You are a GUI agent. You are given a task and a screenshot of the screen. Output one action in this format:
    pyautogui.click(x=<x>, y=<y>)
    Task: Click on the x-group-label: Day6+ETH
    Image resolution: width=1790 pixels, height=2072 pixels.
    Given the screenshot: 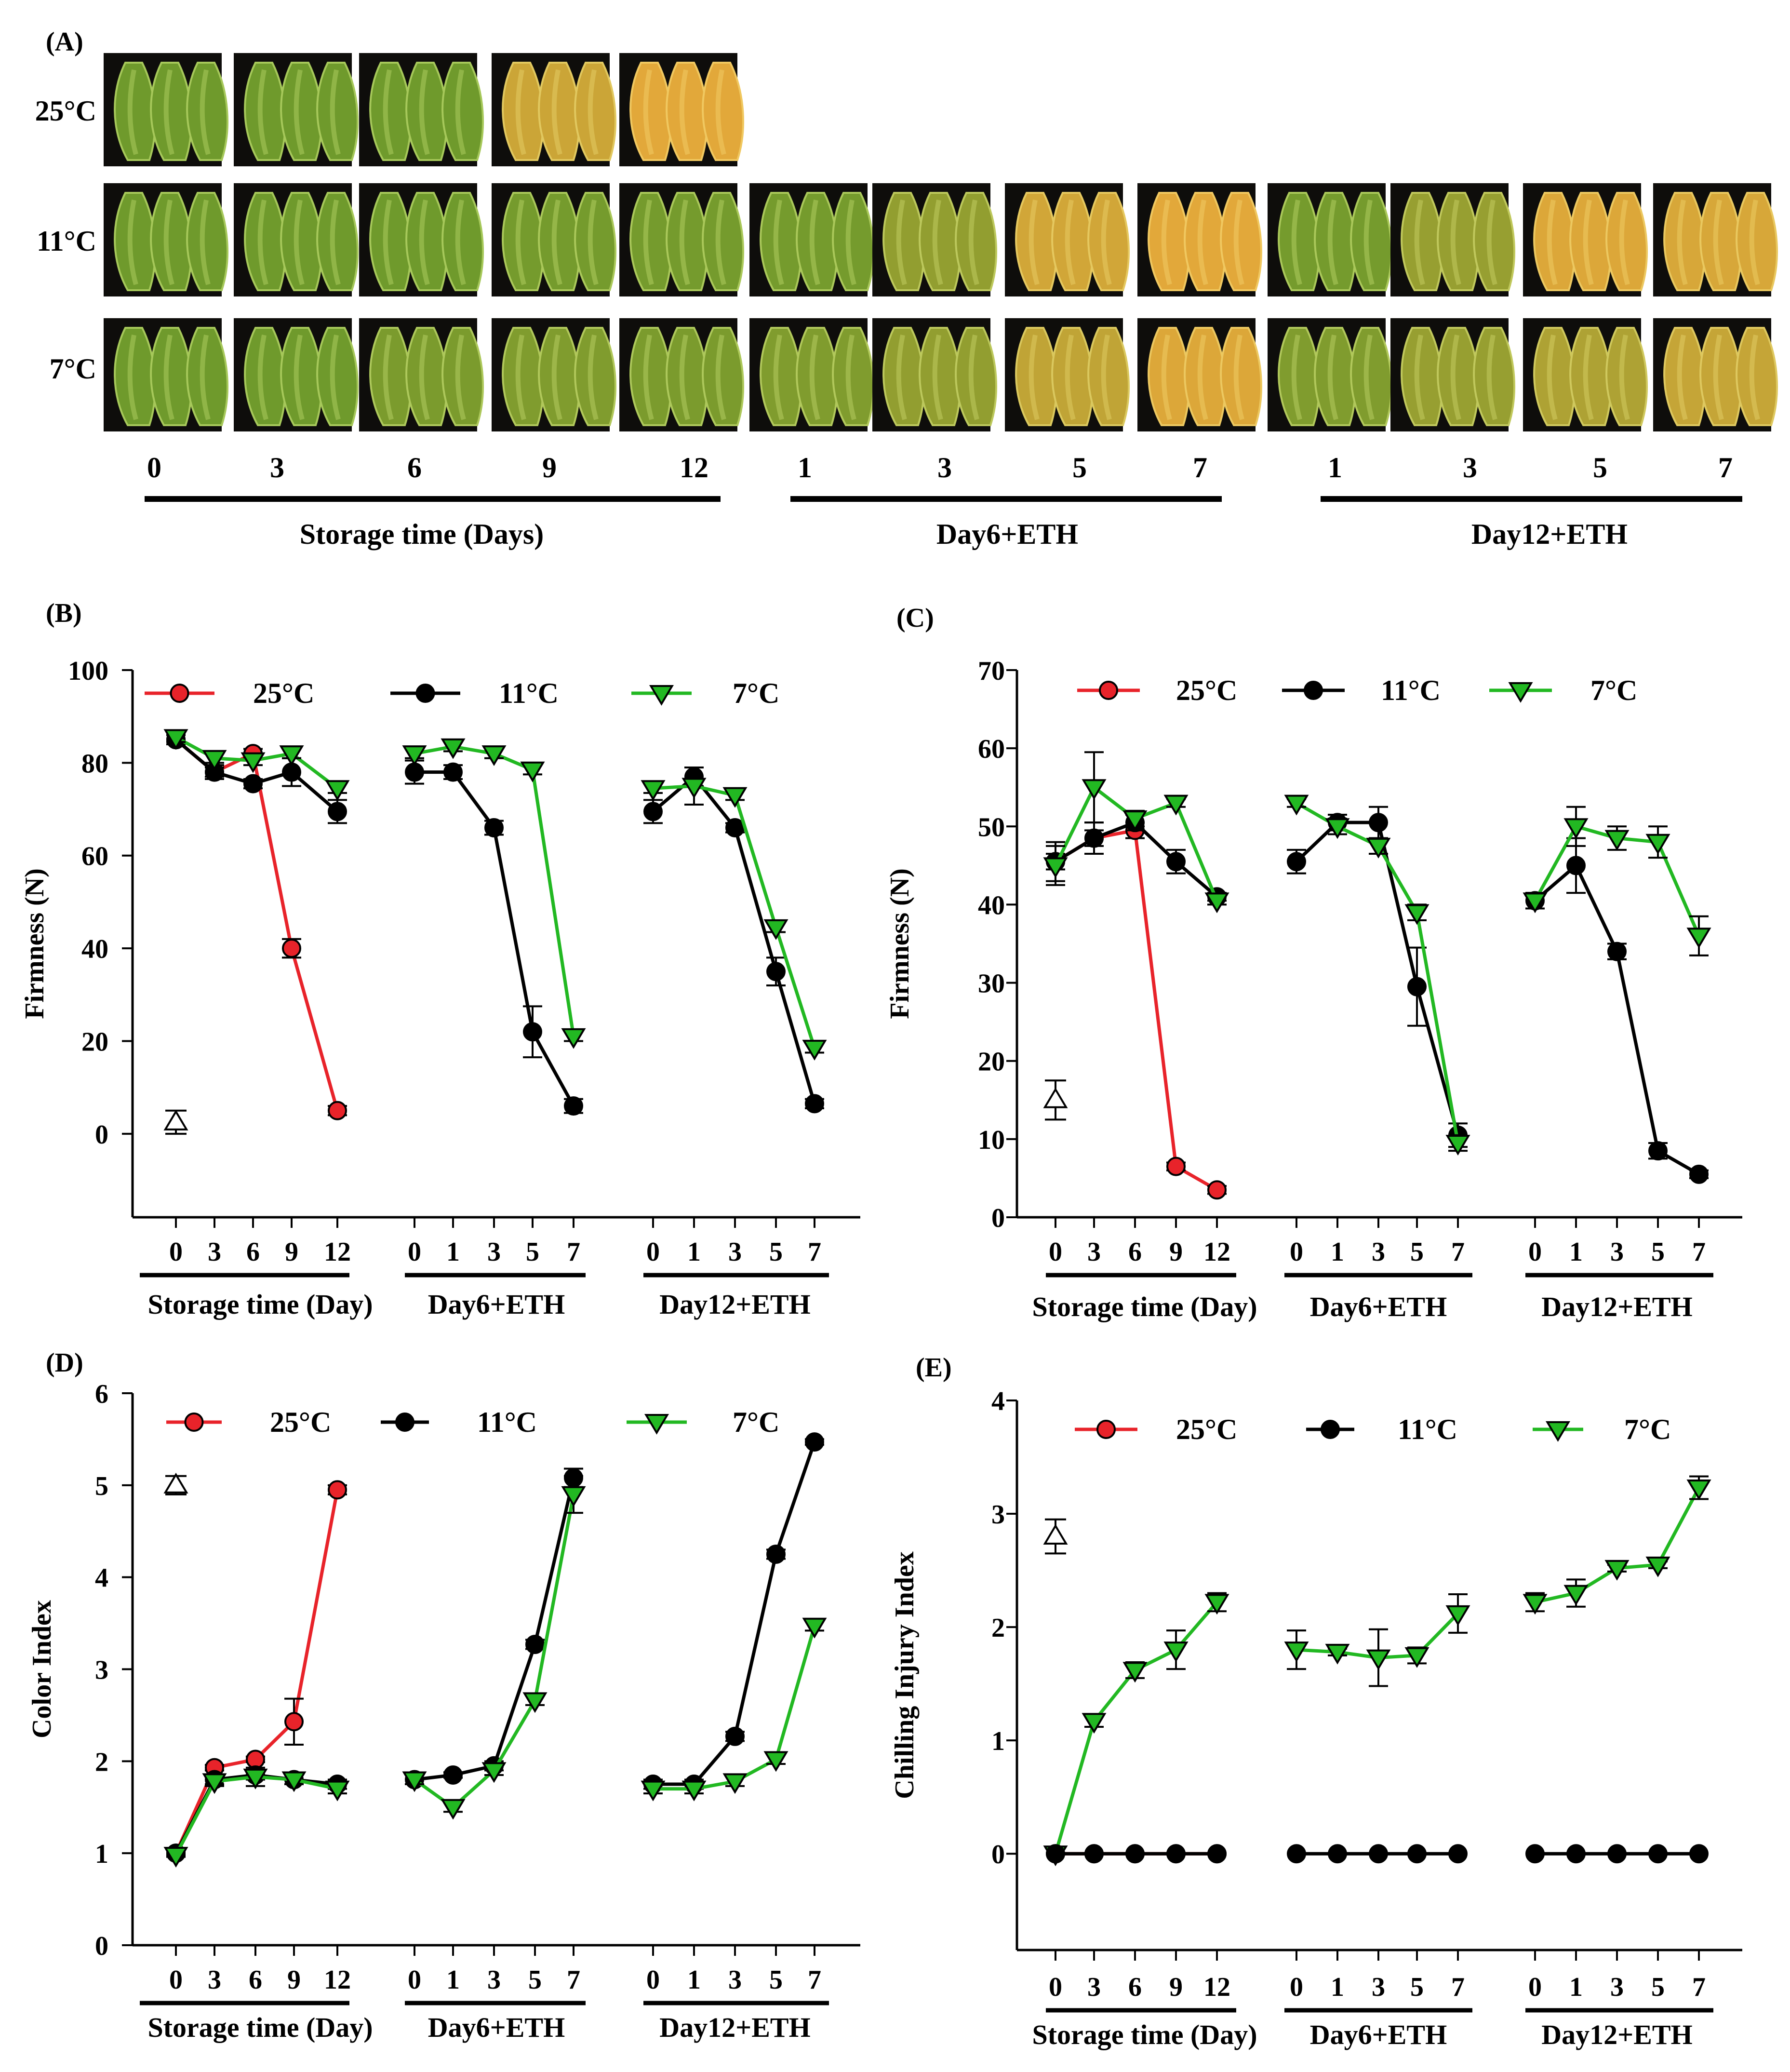 What is the action you would take?
    pyautogui.click(x=496, y=1304)
    